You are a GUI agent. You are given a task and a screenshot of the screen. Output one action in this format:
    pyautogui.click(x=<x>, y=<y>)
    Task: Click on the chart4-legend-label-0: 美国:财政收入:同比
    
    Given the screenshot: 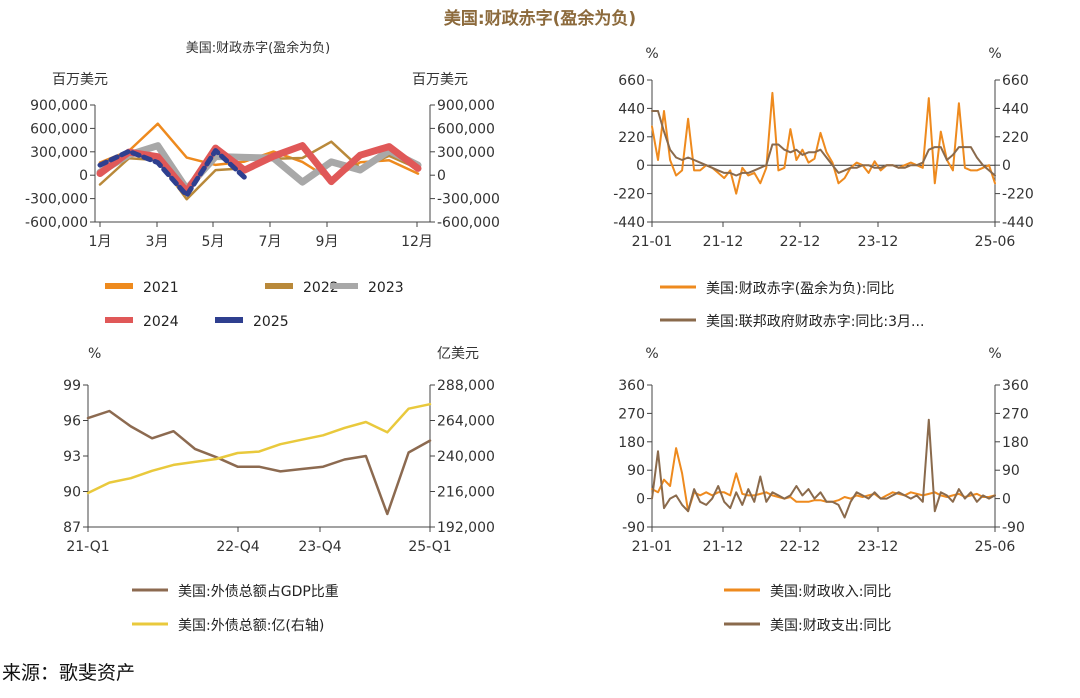 What is the action you would take?
    pyautogui.click(x=830, y=592)
    